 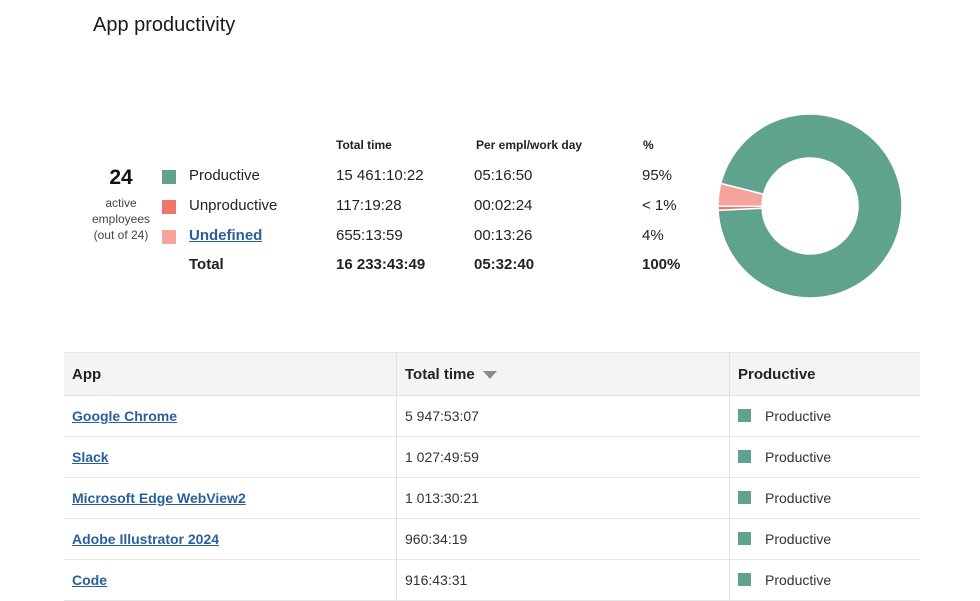 I want to click on app-link: Slack, so click(x=90, y=457).